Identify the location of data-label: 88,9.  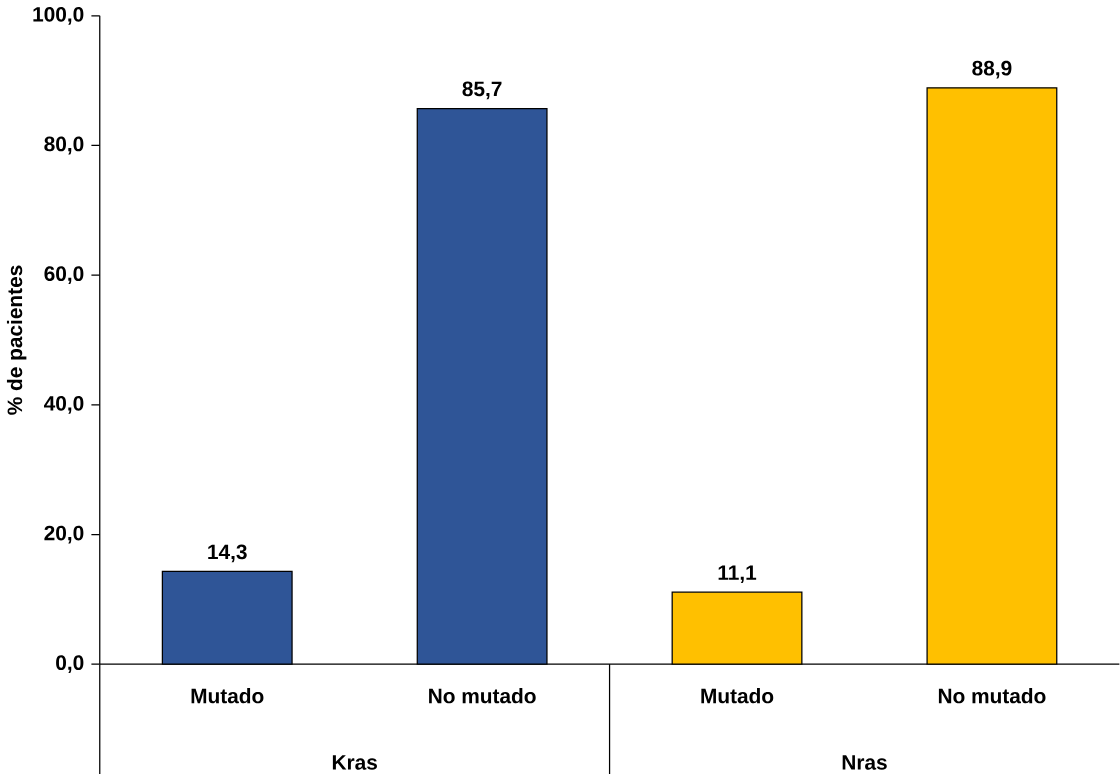
(992, 69).